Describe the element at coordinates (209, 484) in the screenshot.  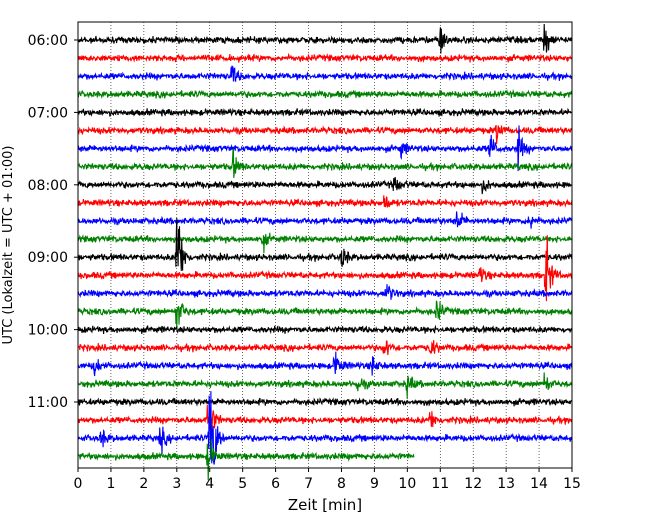
I see `x-tick-label: 4` at that location.